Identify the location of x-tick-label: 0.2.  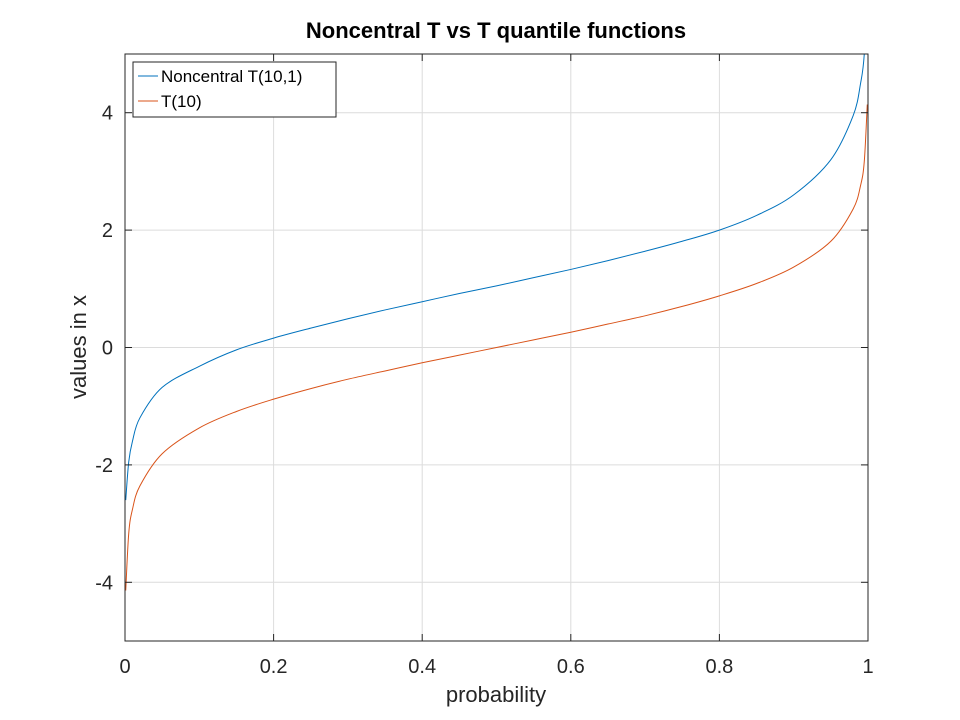
(274, 667).